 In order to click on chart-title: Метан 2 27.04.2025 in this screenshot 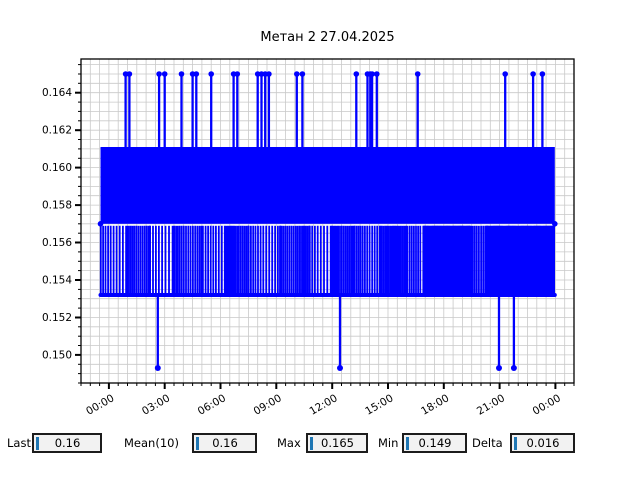, I will do `click(327, 37)`.